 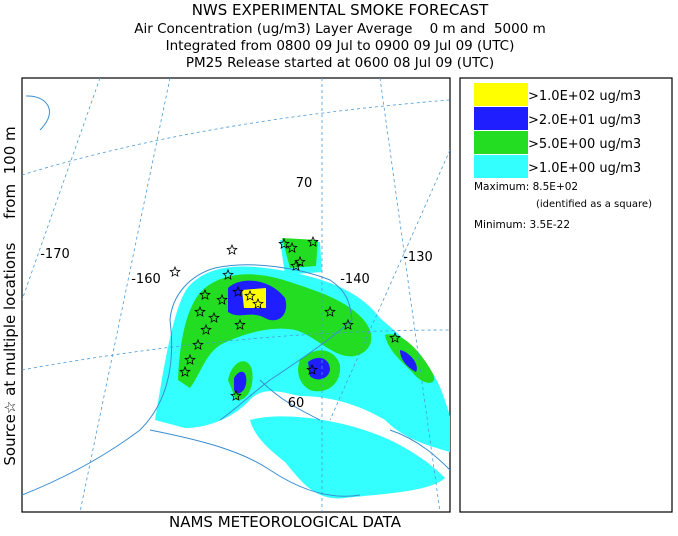 What do you see at coordinates (304, 183) in the screenshot?
I see `map-label: 70` at bounding box center [304, 183].